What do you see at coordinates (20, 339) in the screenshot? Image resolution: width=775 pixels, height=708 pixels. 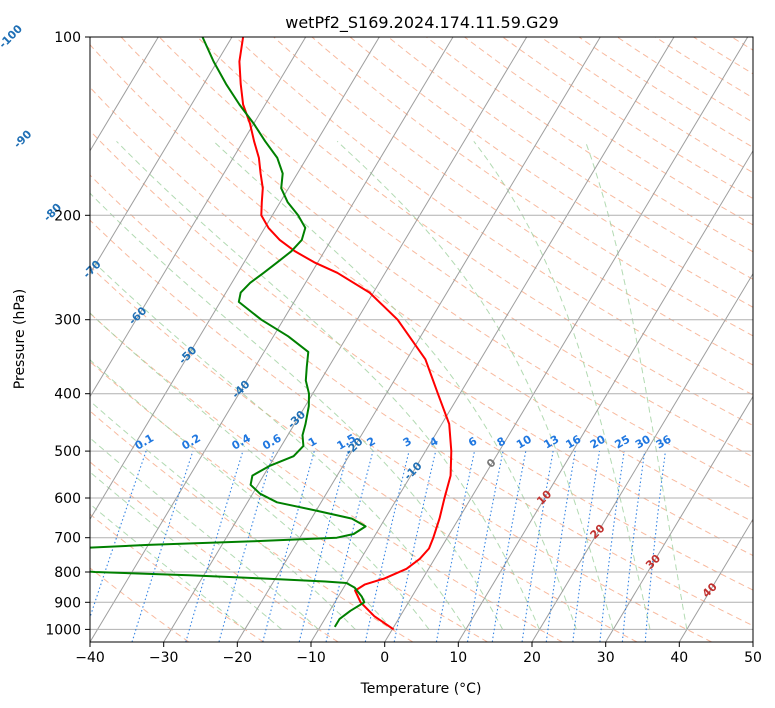 I see `y-axis-label: Pressure (hPa)` at bounding box center [20, 339].